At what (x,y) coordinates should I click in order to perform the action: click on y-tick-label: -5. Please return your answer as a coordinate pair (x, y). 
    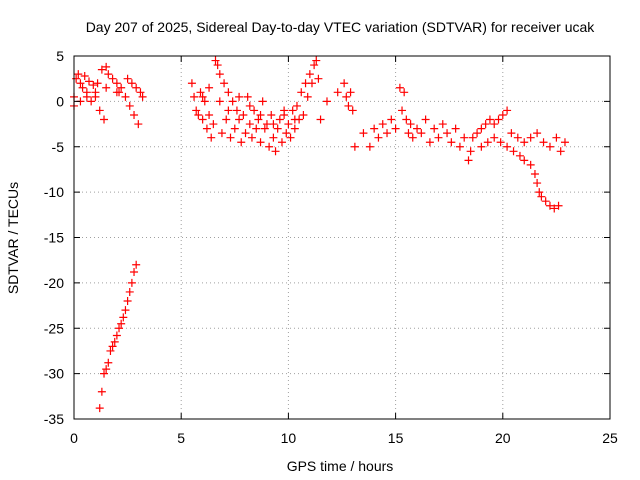
    Looking at the image, I should click on (58, 147).